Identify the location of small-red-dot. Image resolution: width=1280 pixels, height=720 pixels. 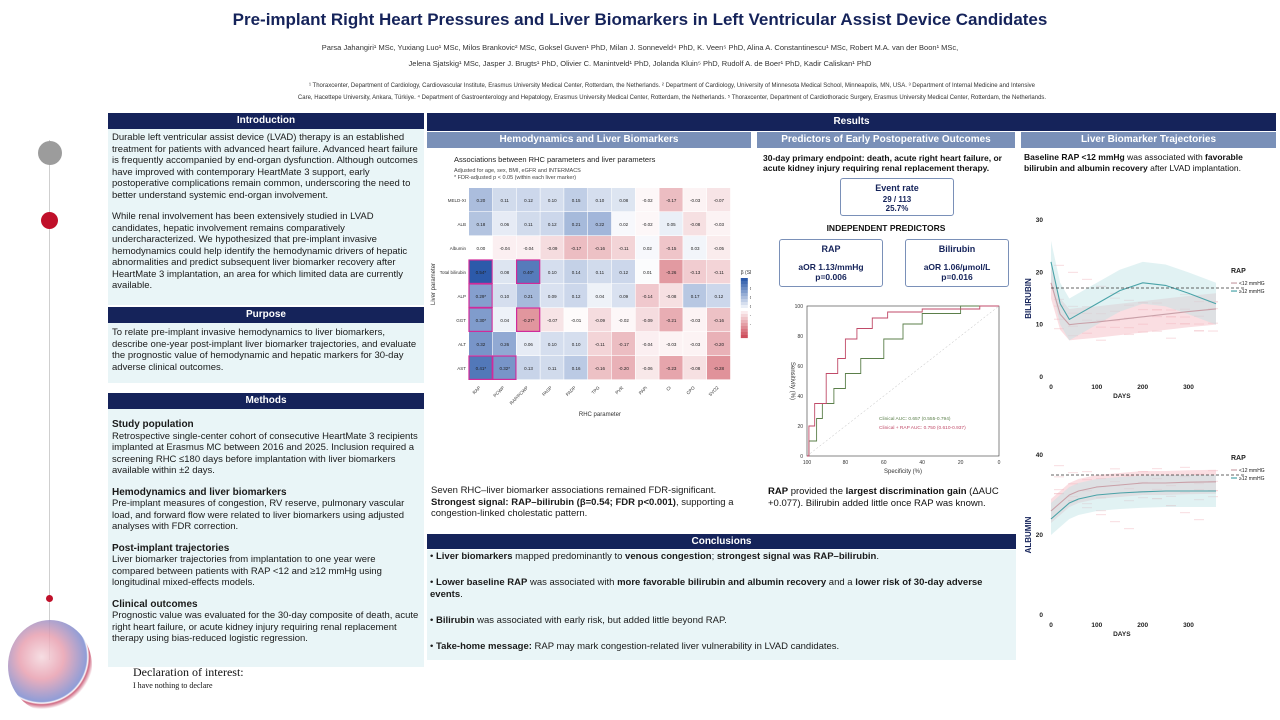
(49, 598).